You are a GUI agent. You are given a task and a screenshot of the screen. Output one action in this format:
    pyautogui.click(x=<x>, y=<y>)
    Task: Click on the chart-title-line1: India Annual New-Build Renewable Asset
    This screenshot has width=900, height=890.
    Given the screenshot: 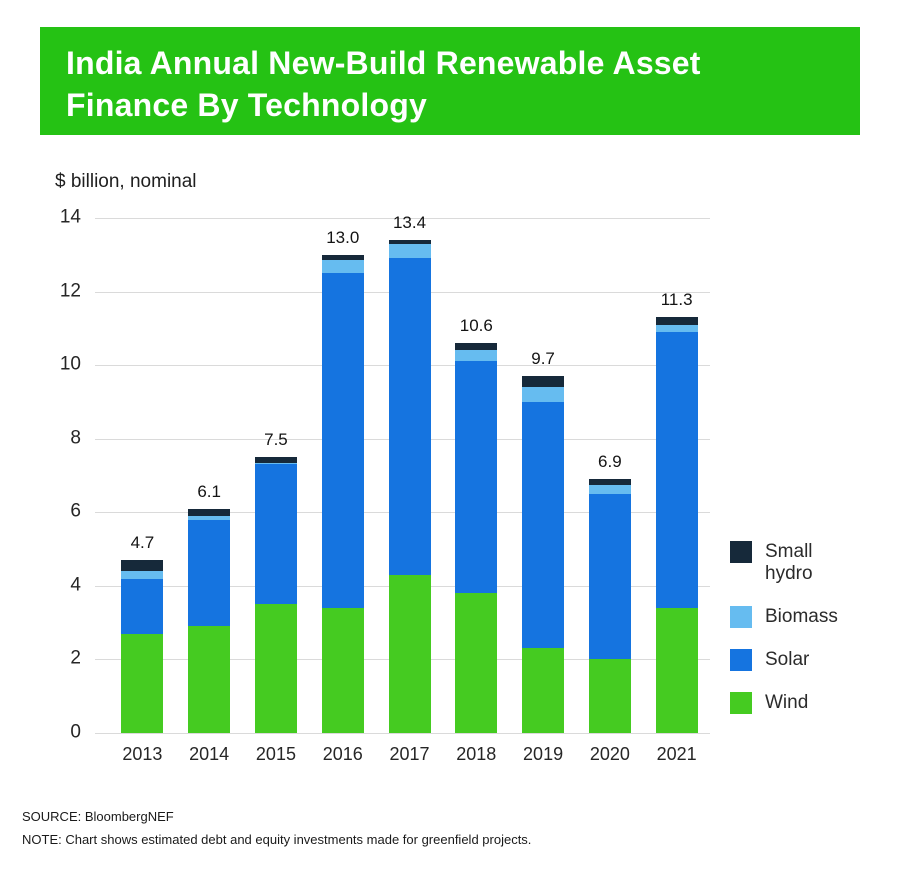 What is the action you would take?
    pyautogui.click(x=383, y=63)
    